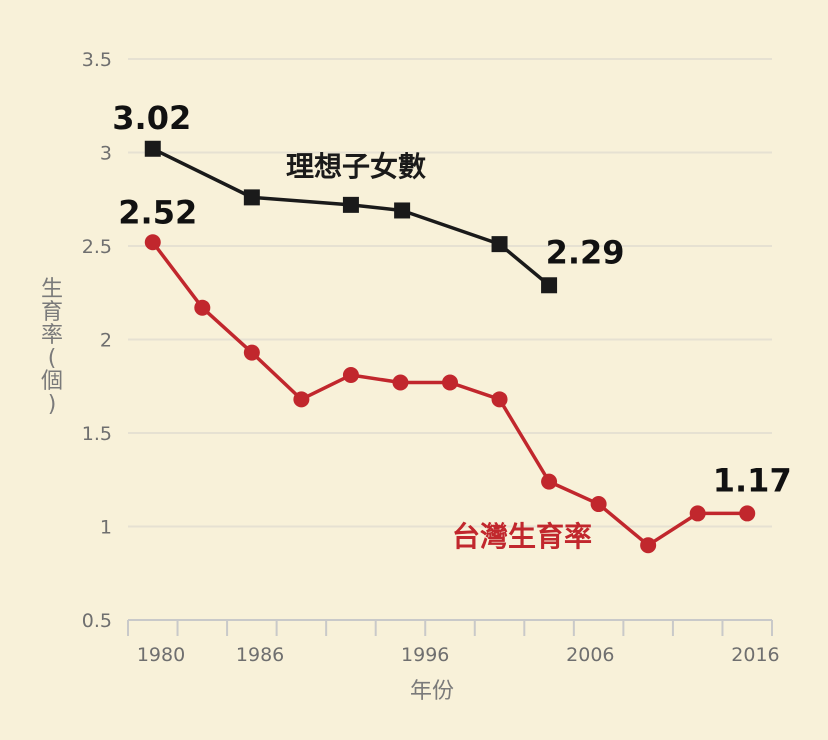 The width and height of the screenshot is (828, 740). Describe the element at coordinates (161, 655) in the screenshot. I see `x-tick-label: 1980` at that location.